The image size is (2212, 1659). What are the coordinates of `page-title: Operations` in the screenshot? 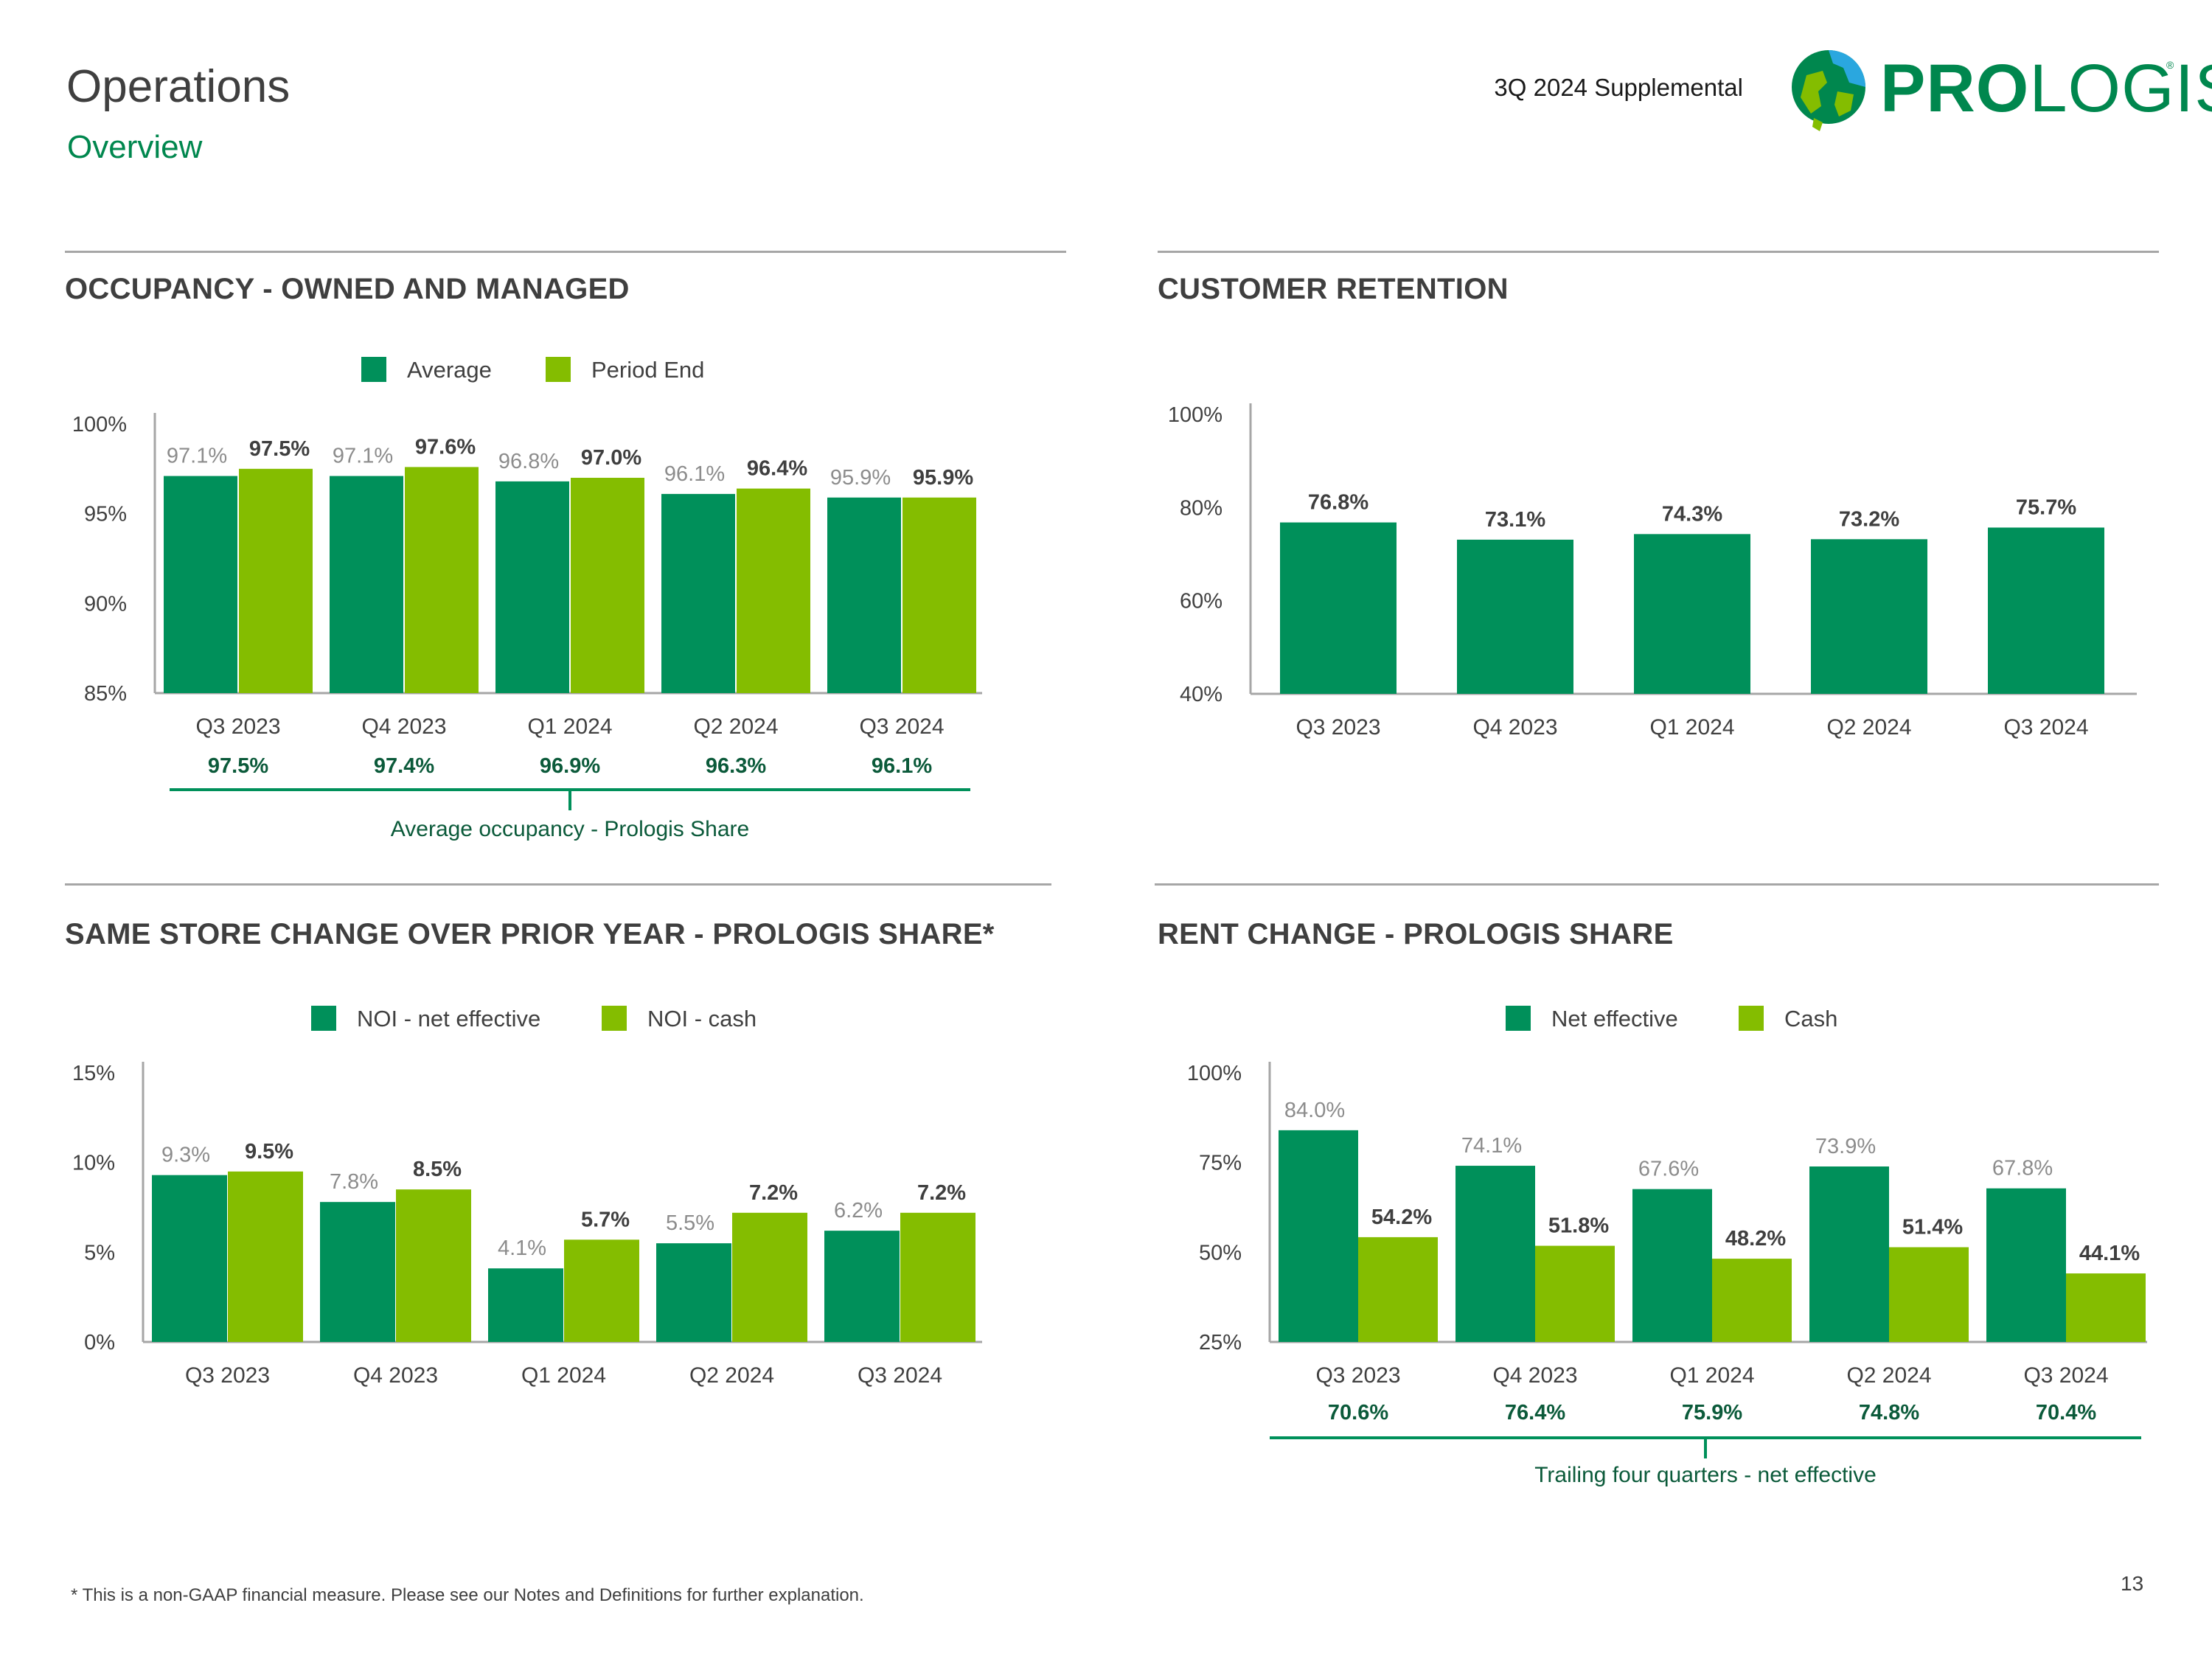 It's located at (178, 86).